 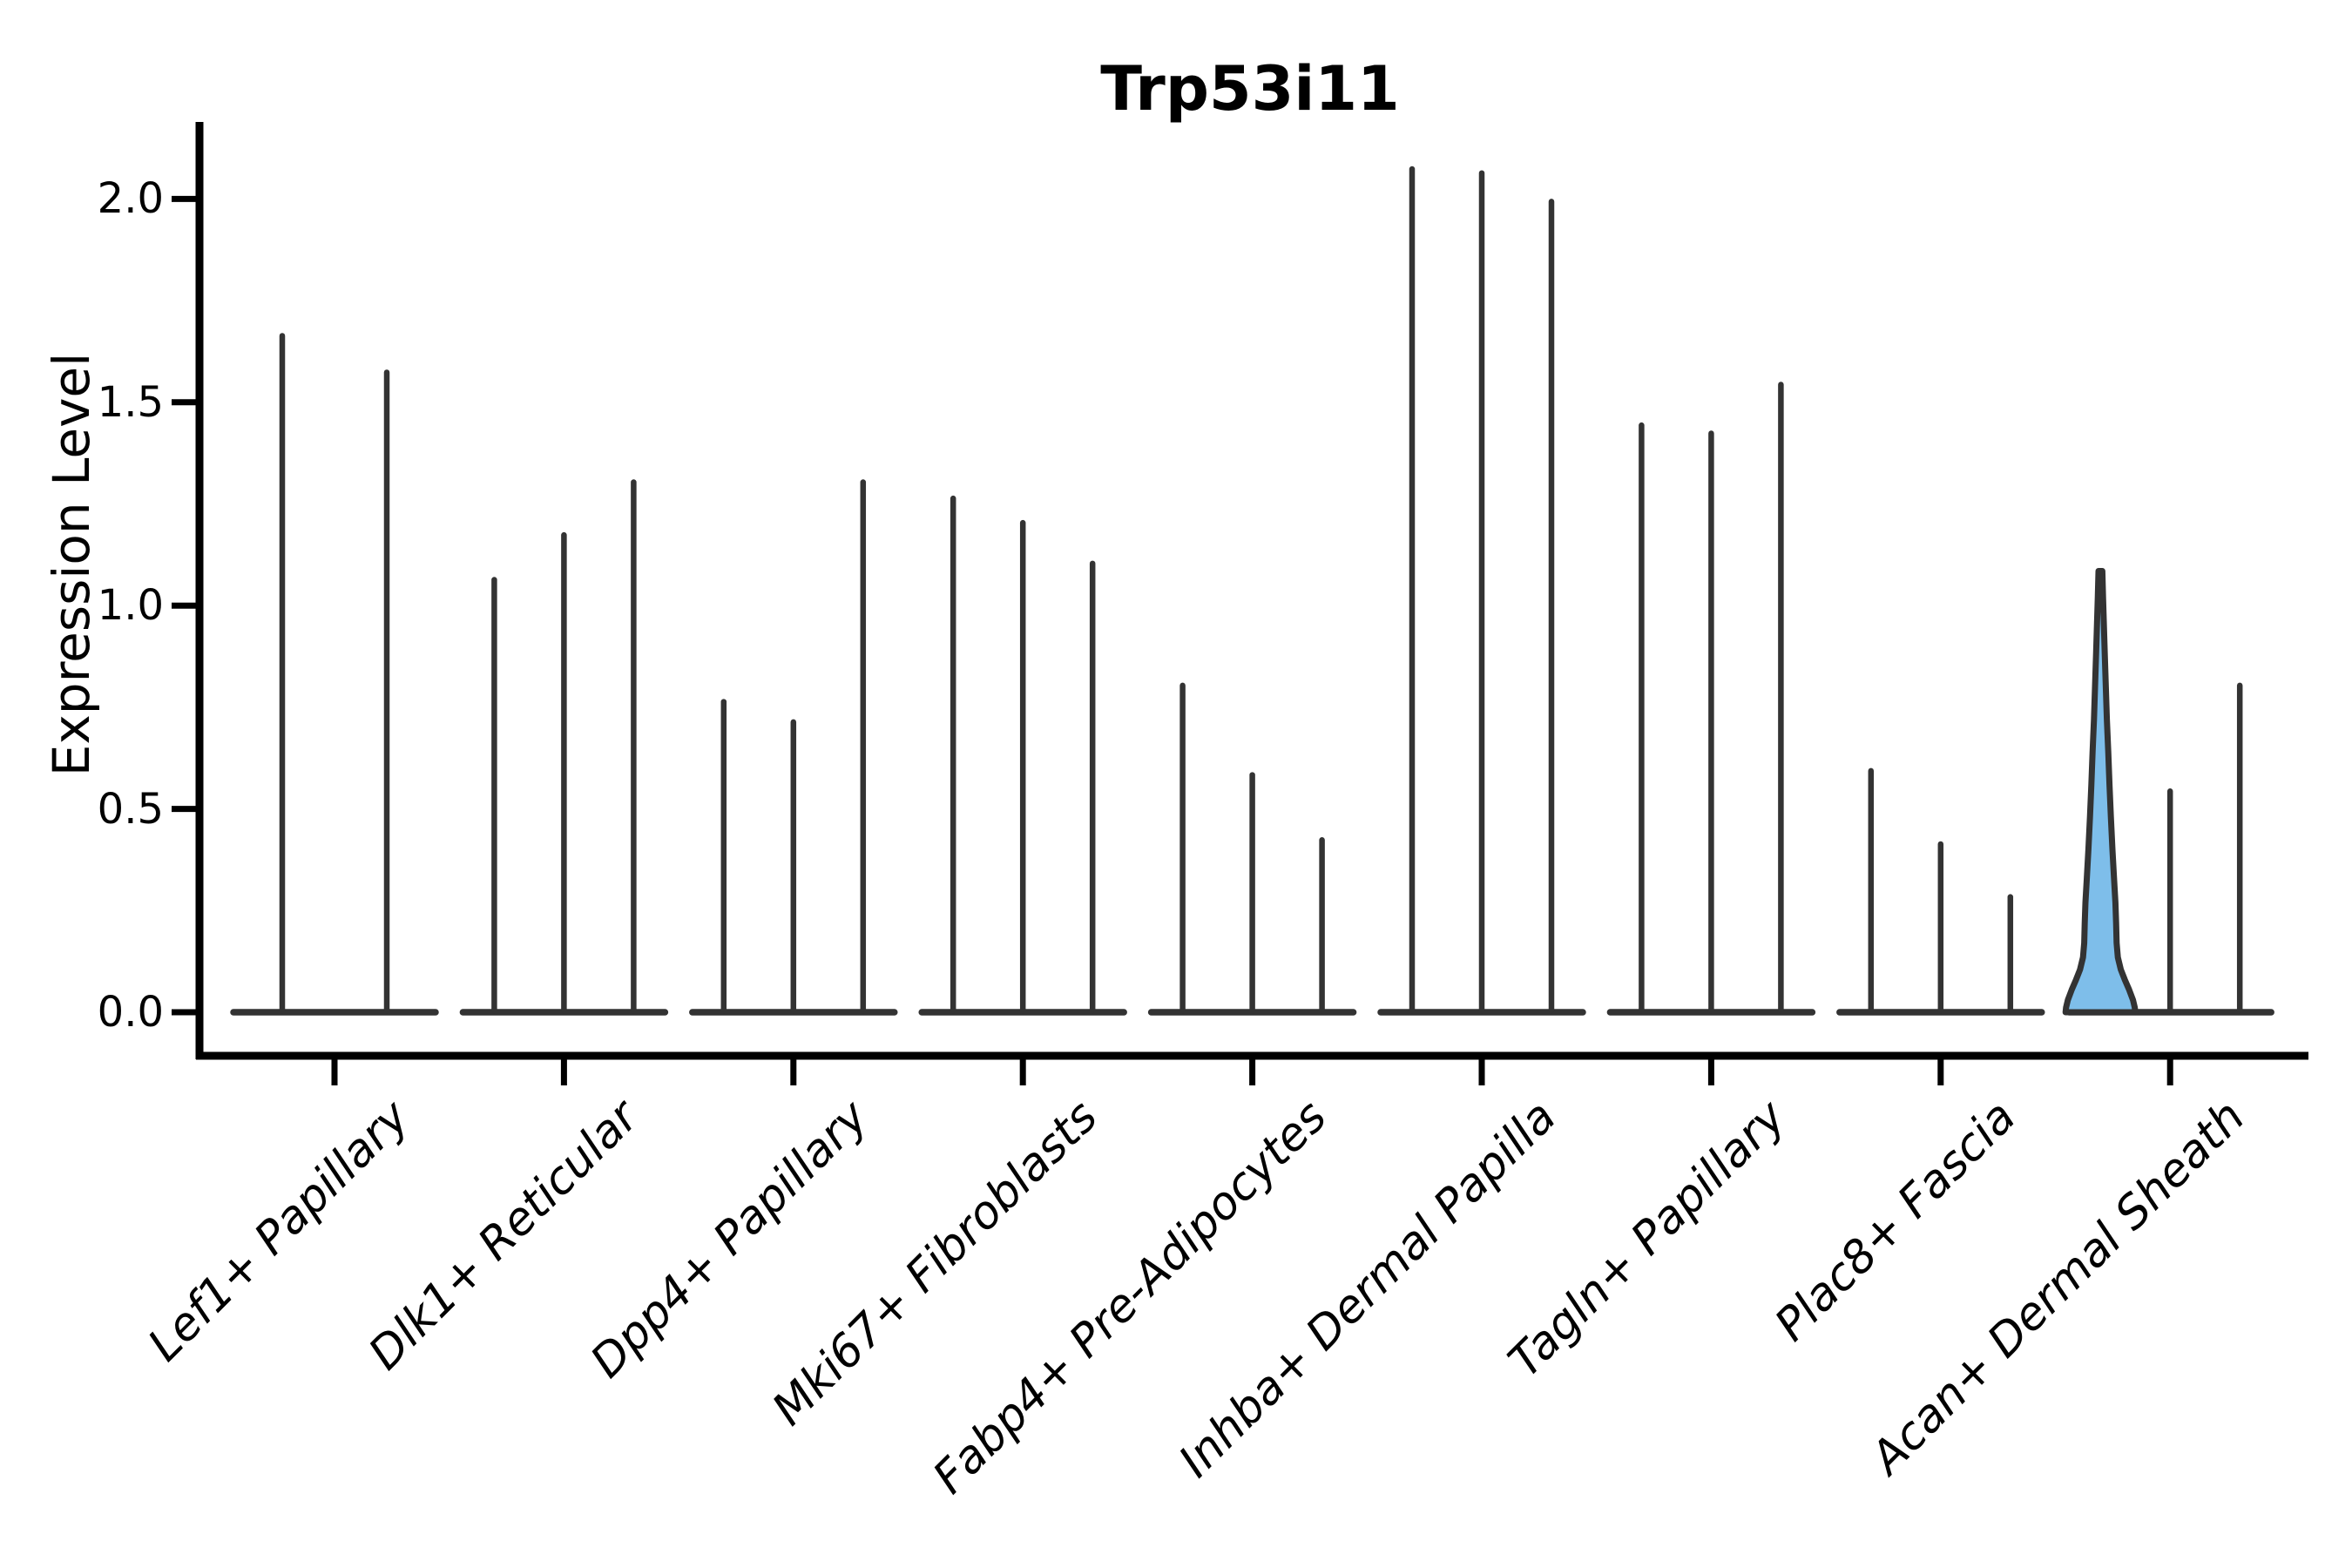 I want to click on y-tick-label: 0.5, so click(x=130, y=809).